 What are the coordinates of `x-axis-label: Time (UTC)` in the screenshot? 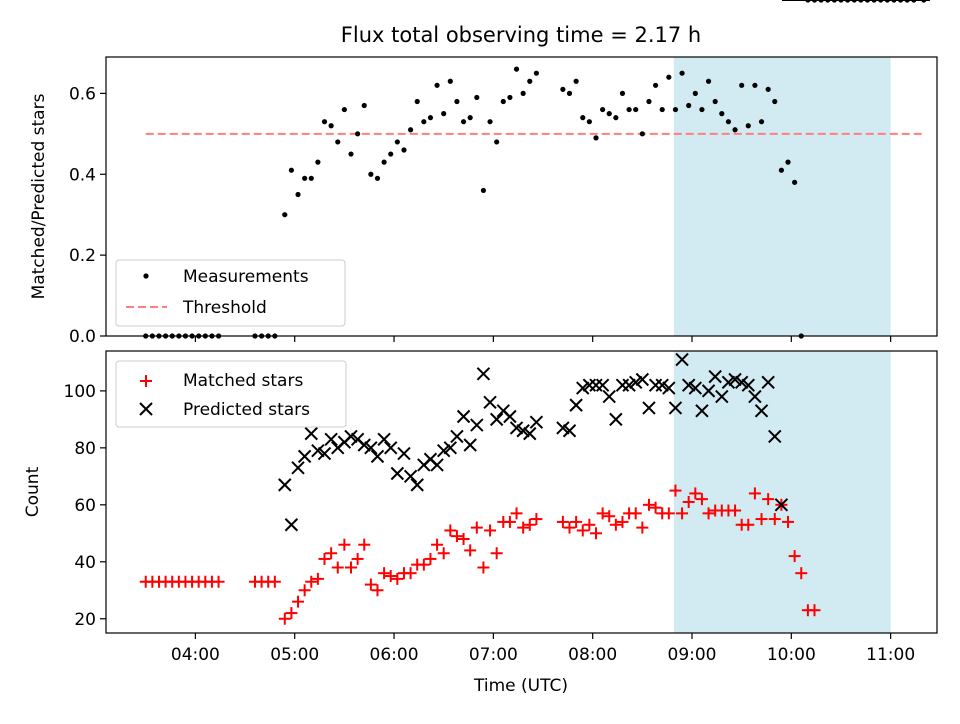 It's located at (520, 686).